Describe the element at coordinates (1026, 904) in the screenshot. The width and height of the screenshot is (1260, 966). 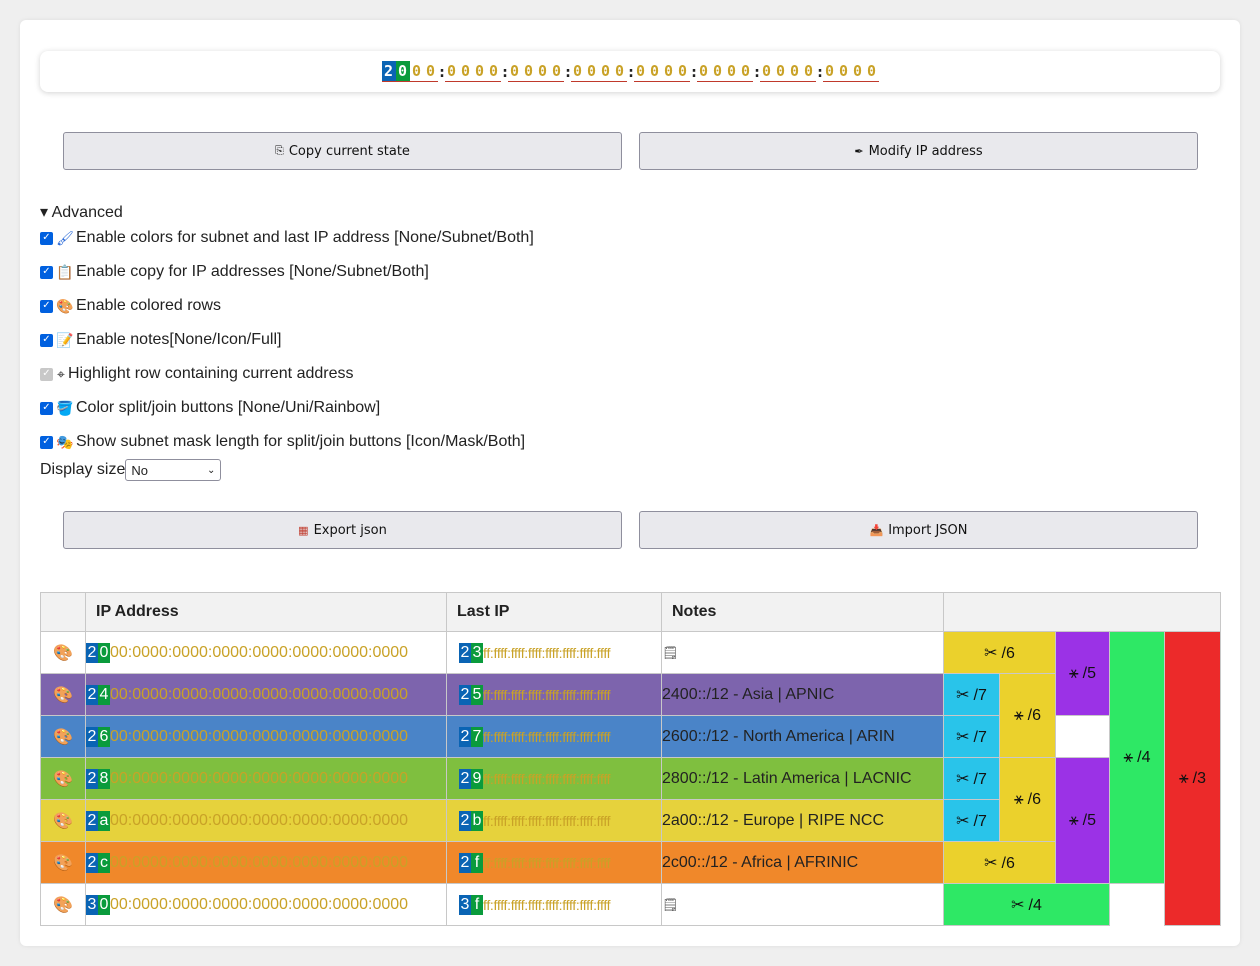
I see `split-button: ✂/4` at that location.